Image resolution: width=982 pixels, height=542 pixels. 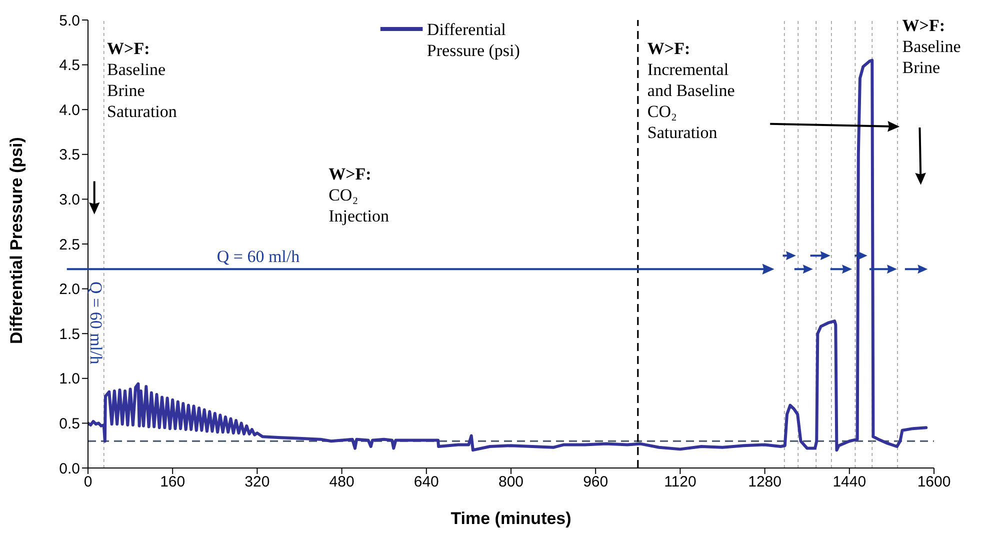 What do you see at coordinates (934, 482) in the screenshot?
I see `x-tick-label: 1600` at bounding box center [934, 482].